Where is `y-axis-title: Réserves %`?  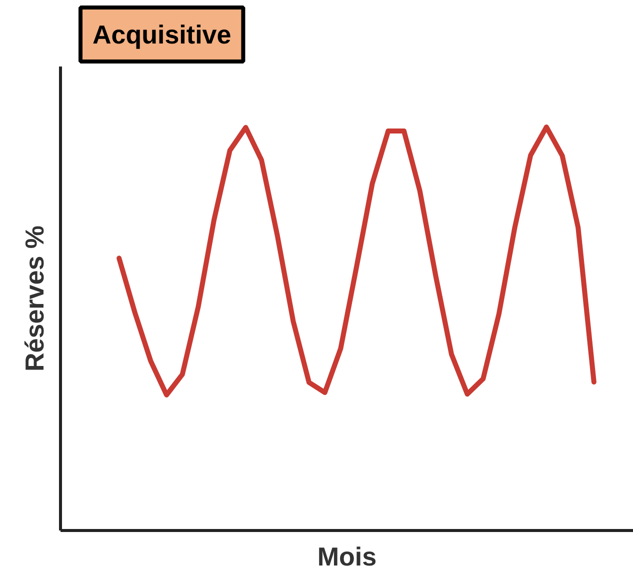
y-axis-title: Réserves % is located at coordinates (35, 299).